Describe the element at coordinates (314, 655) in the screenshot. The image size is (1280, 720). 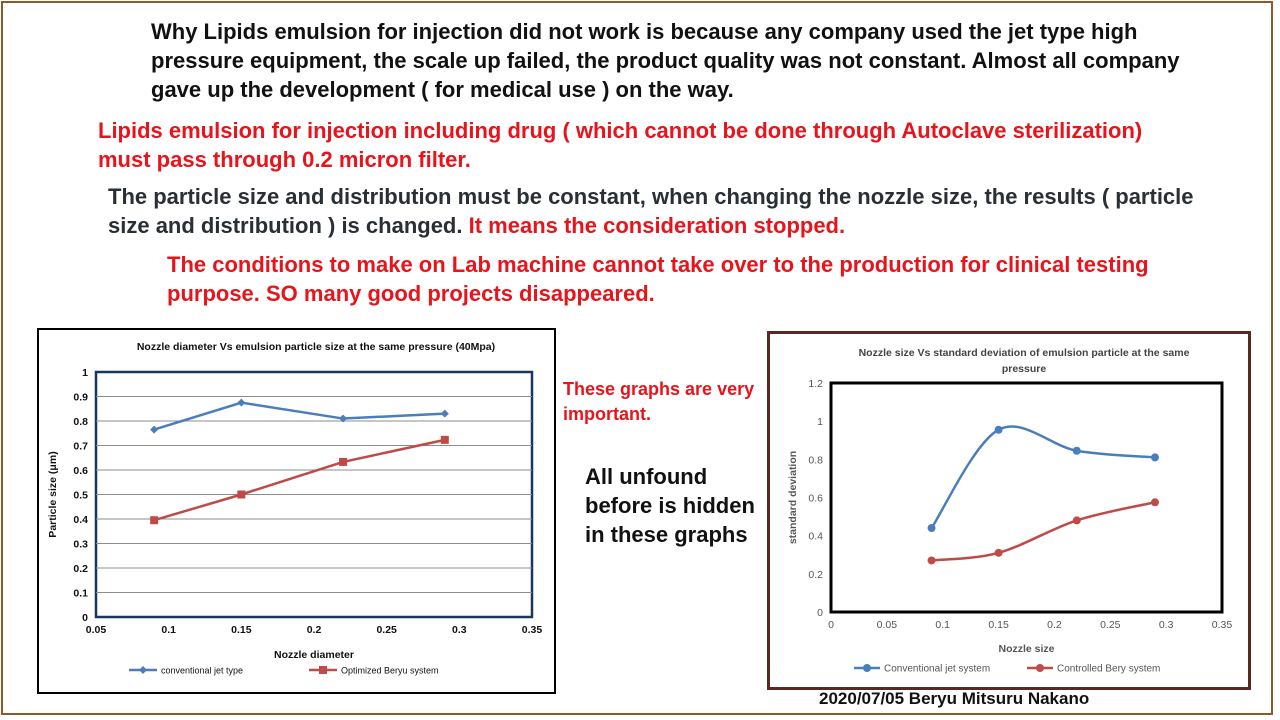
I see `x-axis-label: Nozzle diameter` at that location.